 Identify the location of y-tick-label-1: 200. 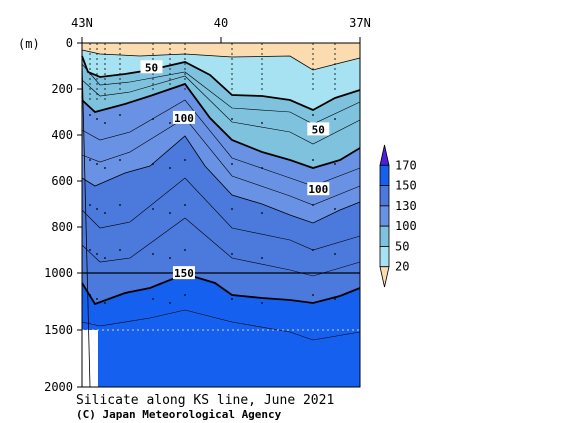
(62, 89).